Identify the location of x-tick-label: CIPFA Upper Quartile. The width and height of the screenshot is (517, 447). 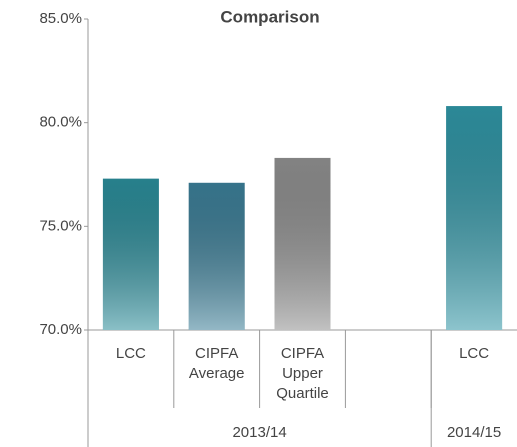
(302, 373).